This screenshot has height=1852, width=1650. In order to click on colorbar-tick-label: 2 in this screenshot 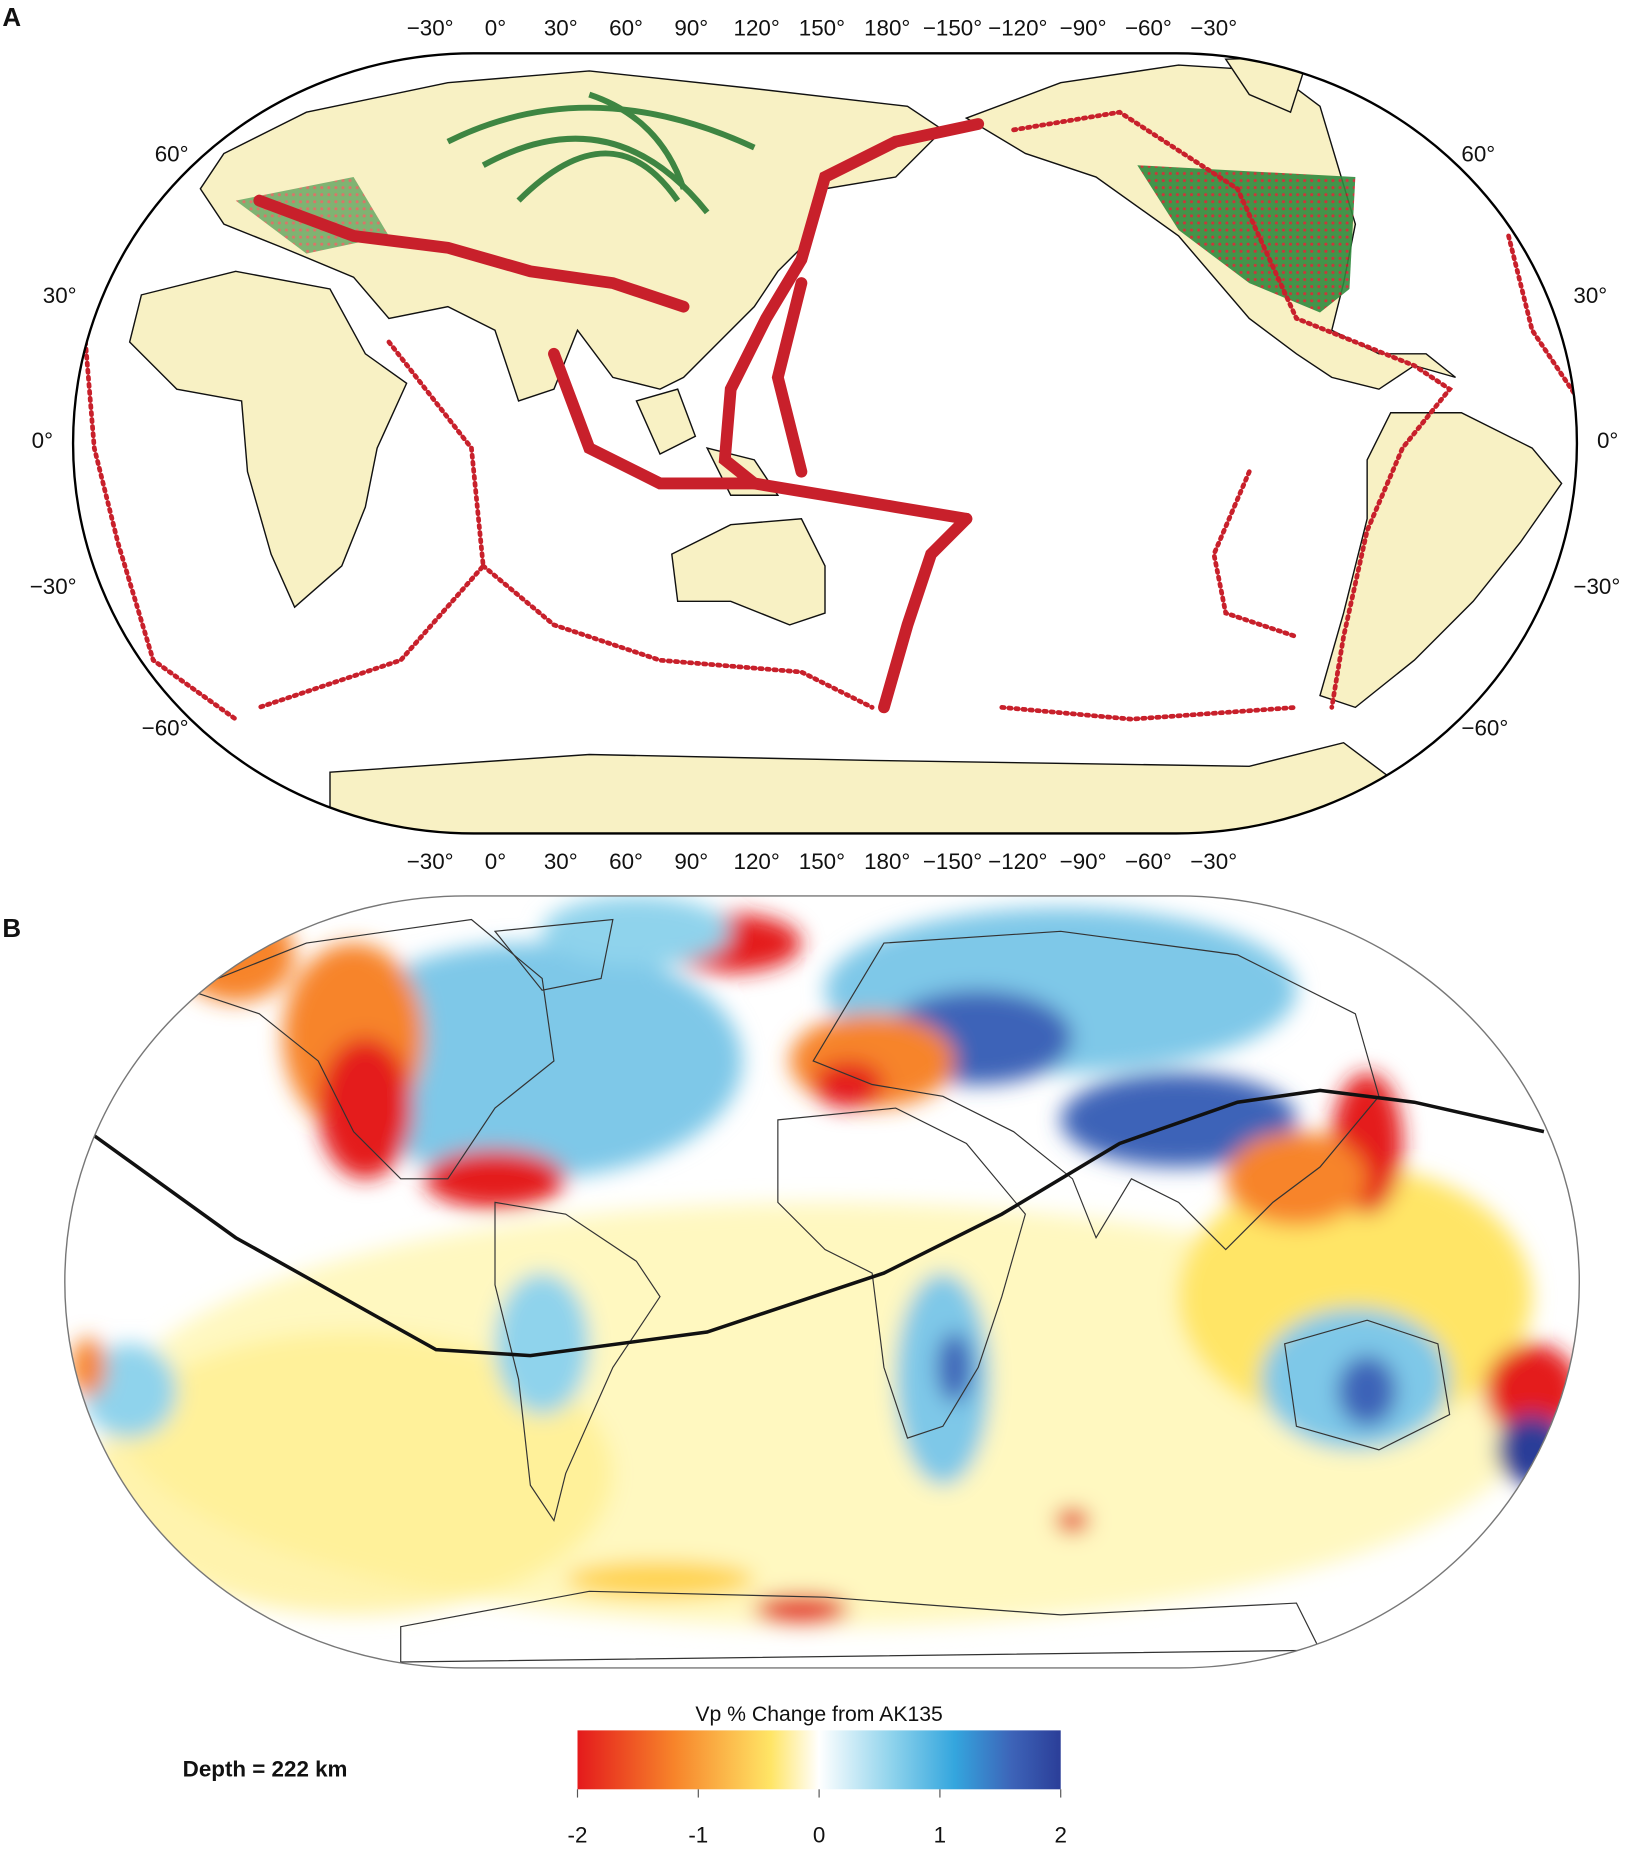, I will do `click(1060, 1834)`.